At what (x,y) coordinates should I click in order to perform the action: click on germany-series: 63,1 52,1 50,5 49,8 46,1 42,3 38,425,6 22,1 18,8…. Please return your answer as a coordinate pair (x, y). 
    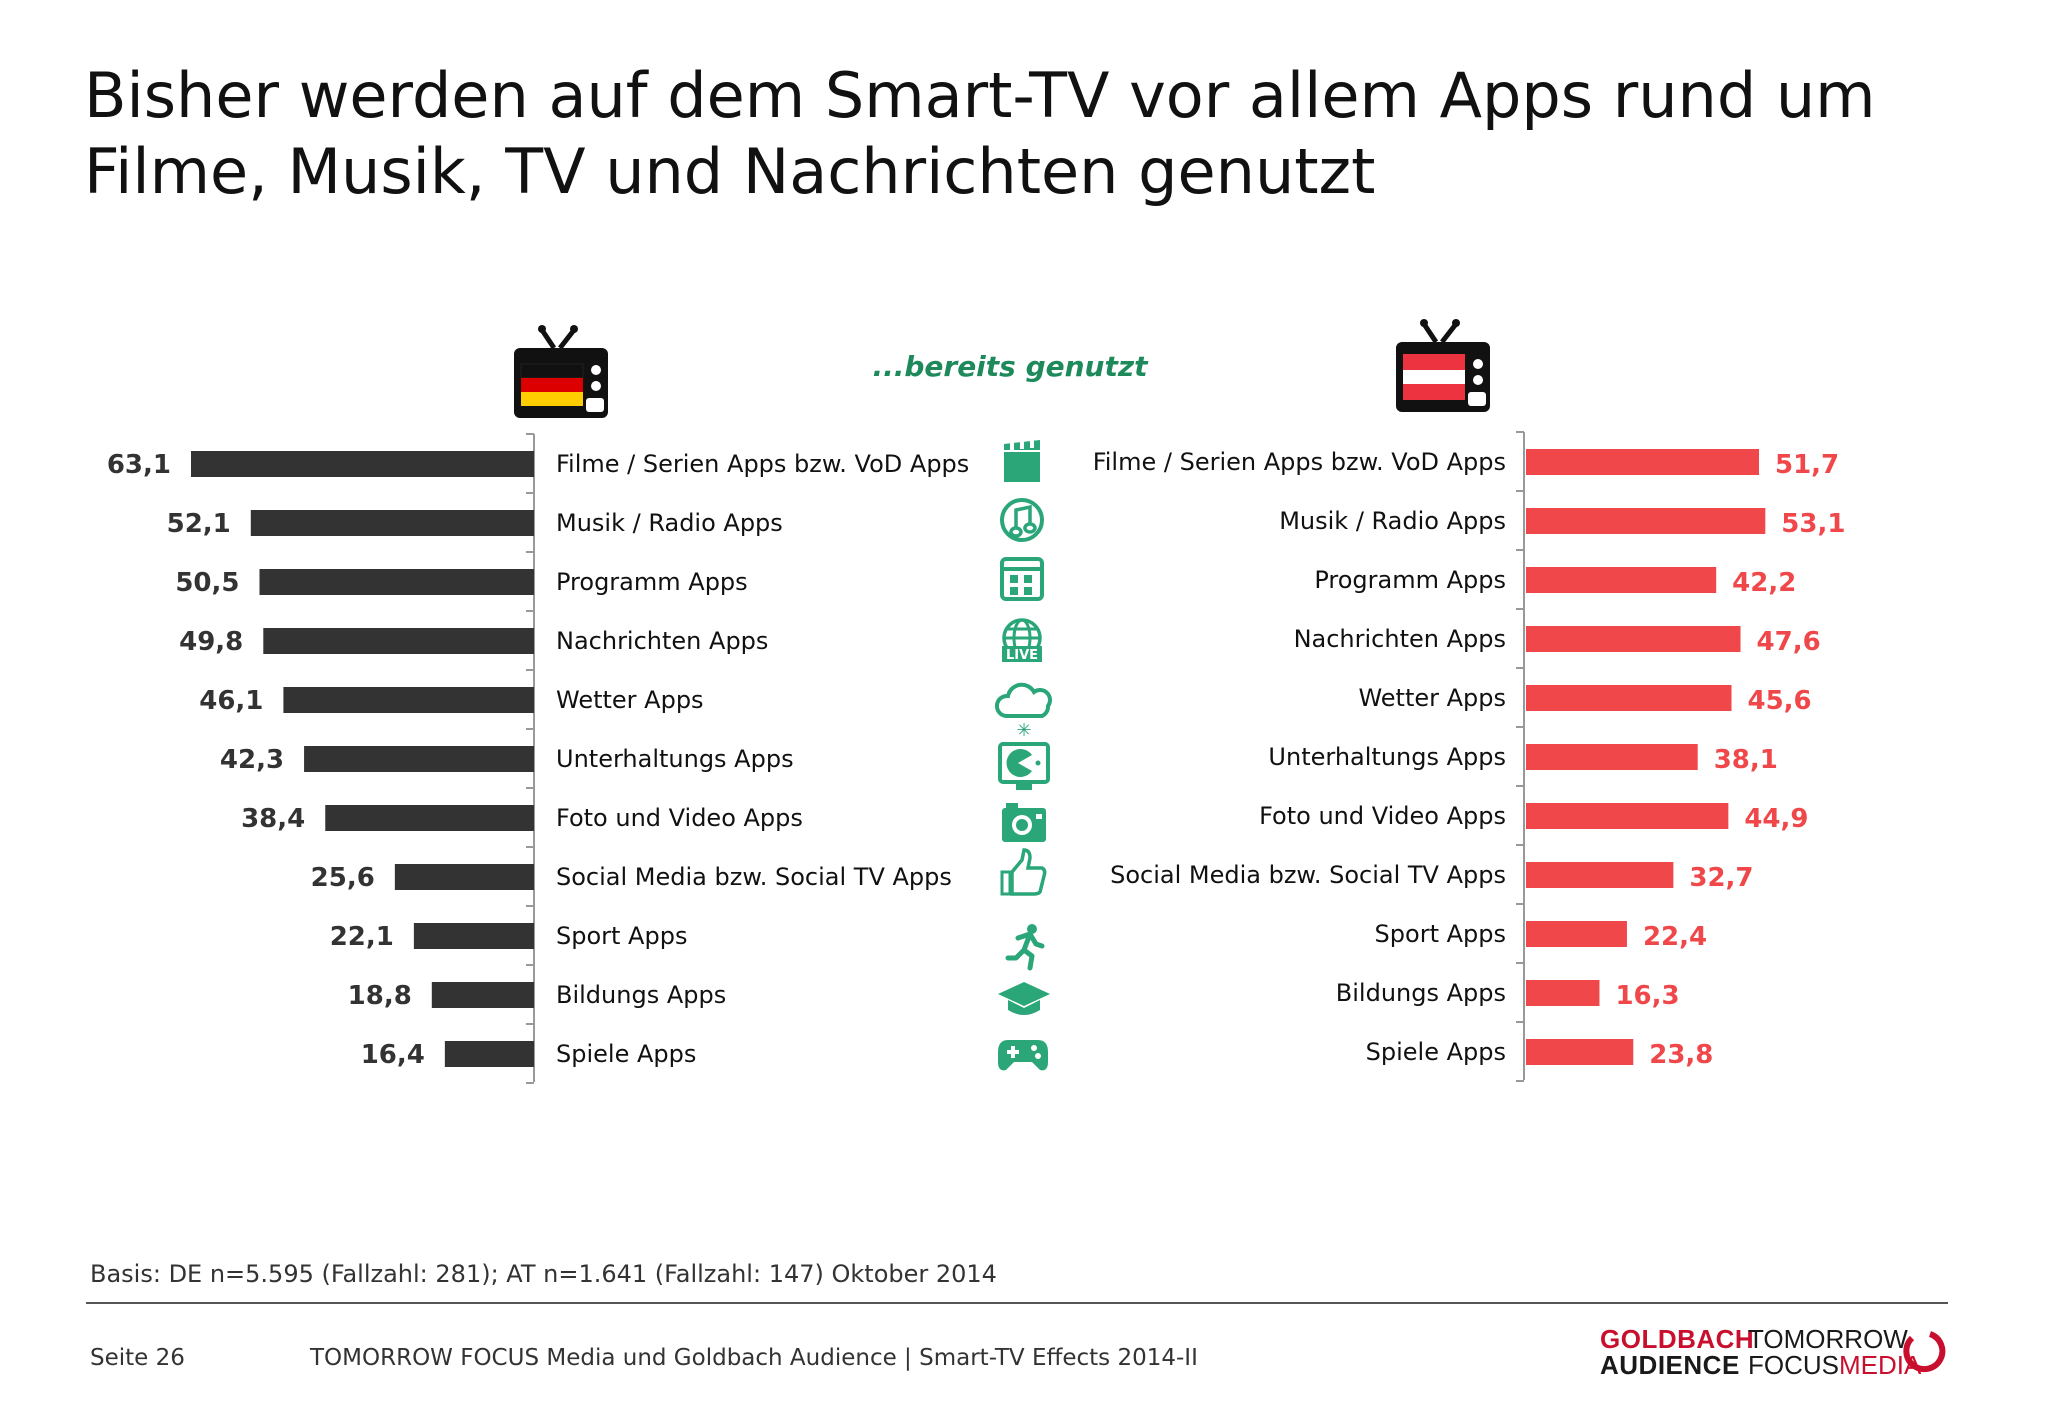
    Looking at the image, I should click on (320, 760).